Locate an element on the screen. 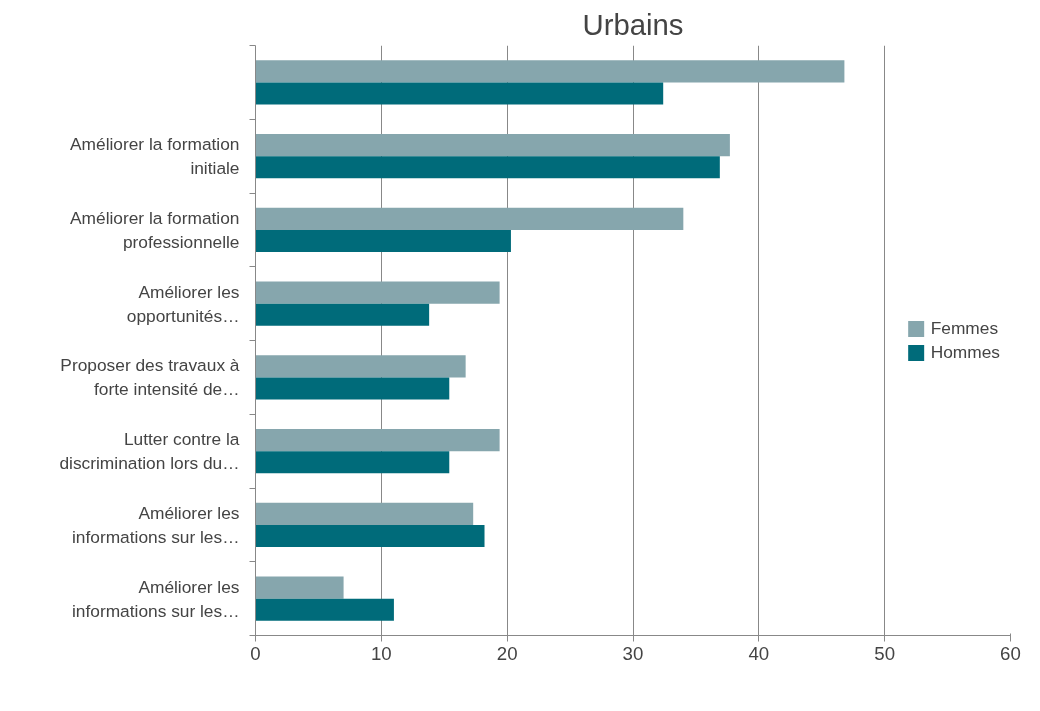 The image size is (1040, 711). y-tick-label: Améliorer la formation professionnelle is located at coordinates (155, 229).